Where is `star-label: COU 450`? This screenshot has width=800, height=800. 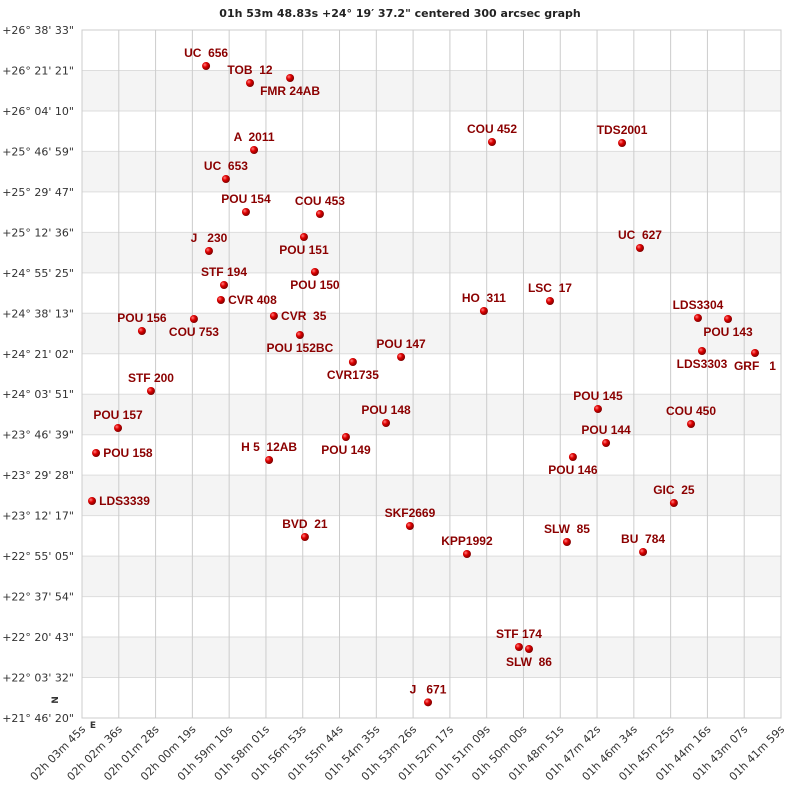 star-label: COU 450 is located at coordinates (691, 411).